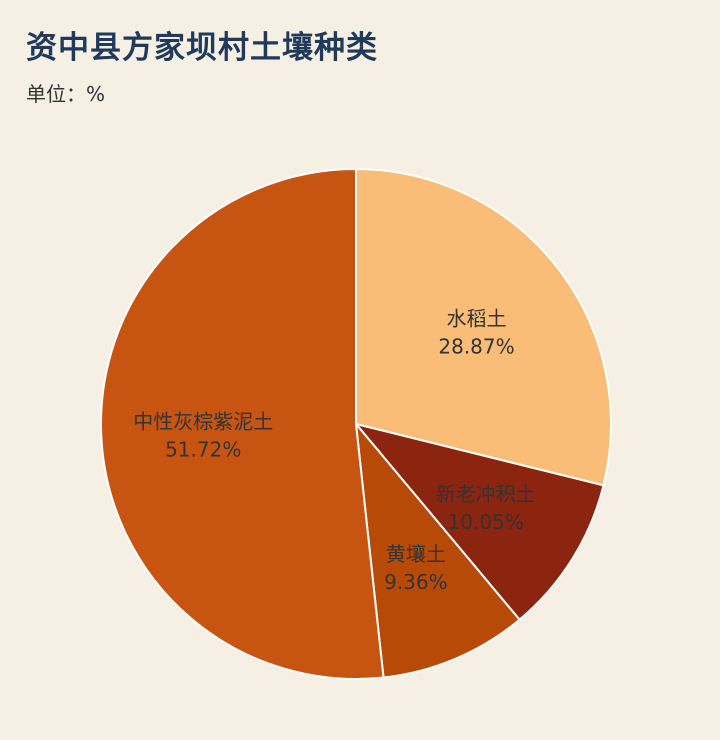 Image resolution: width=720 pixels, height=740 pixels. I want to click on slice-name-label: 新老冲积土, so click(486, 494).